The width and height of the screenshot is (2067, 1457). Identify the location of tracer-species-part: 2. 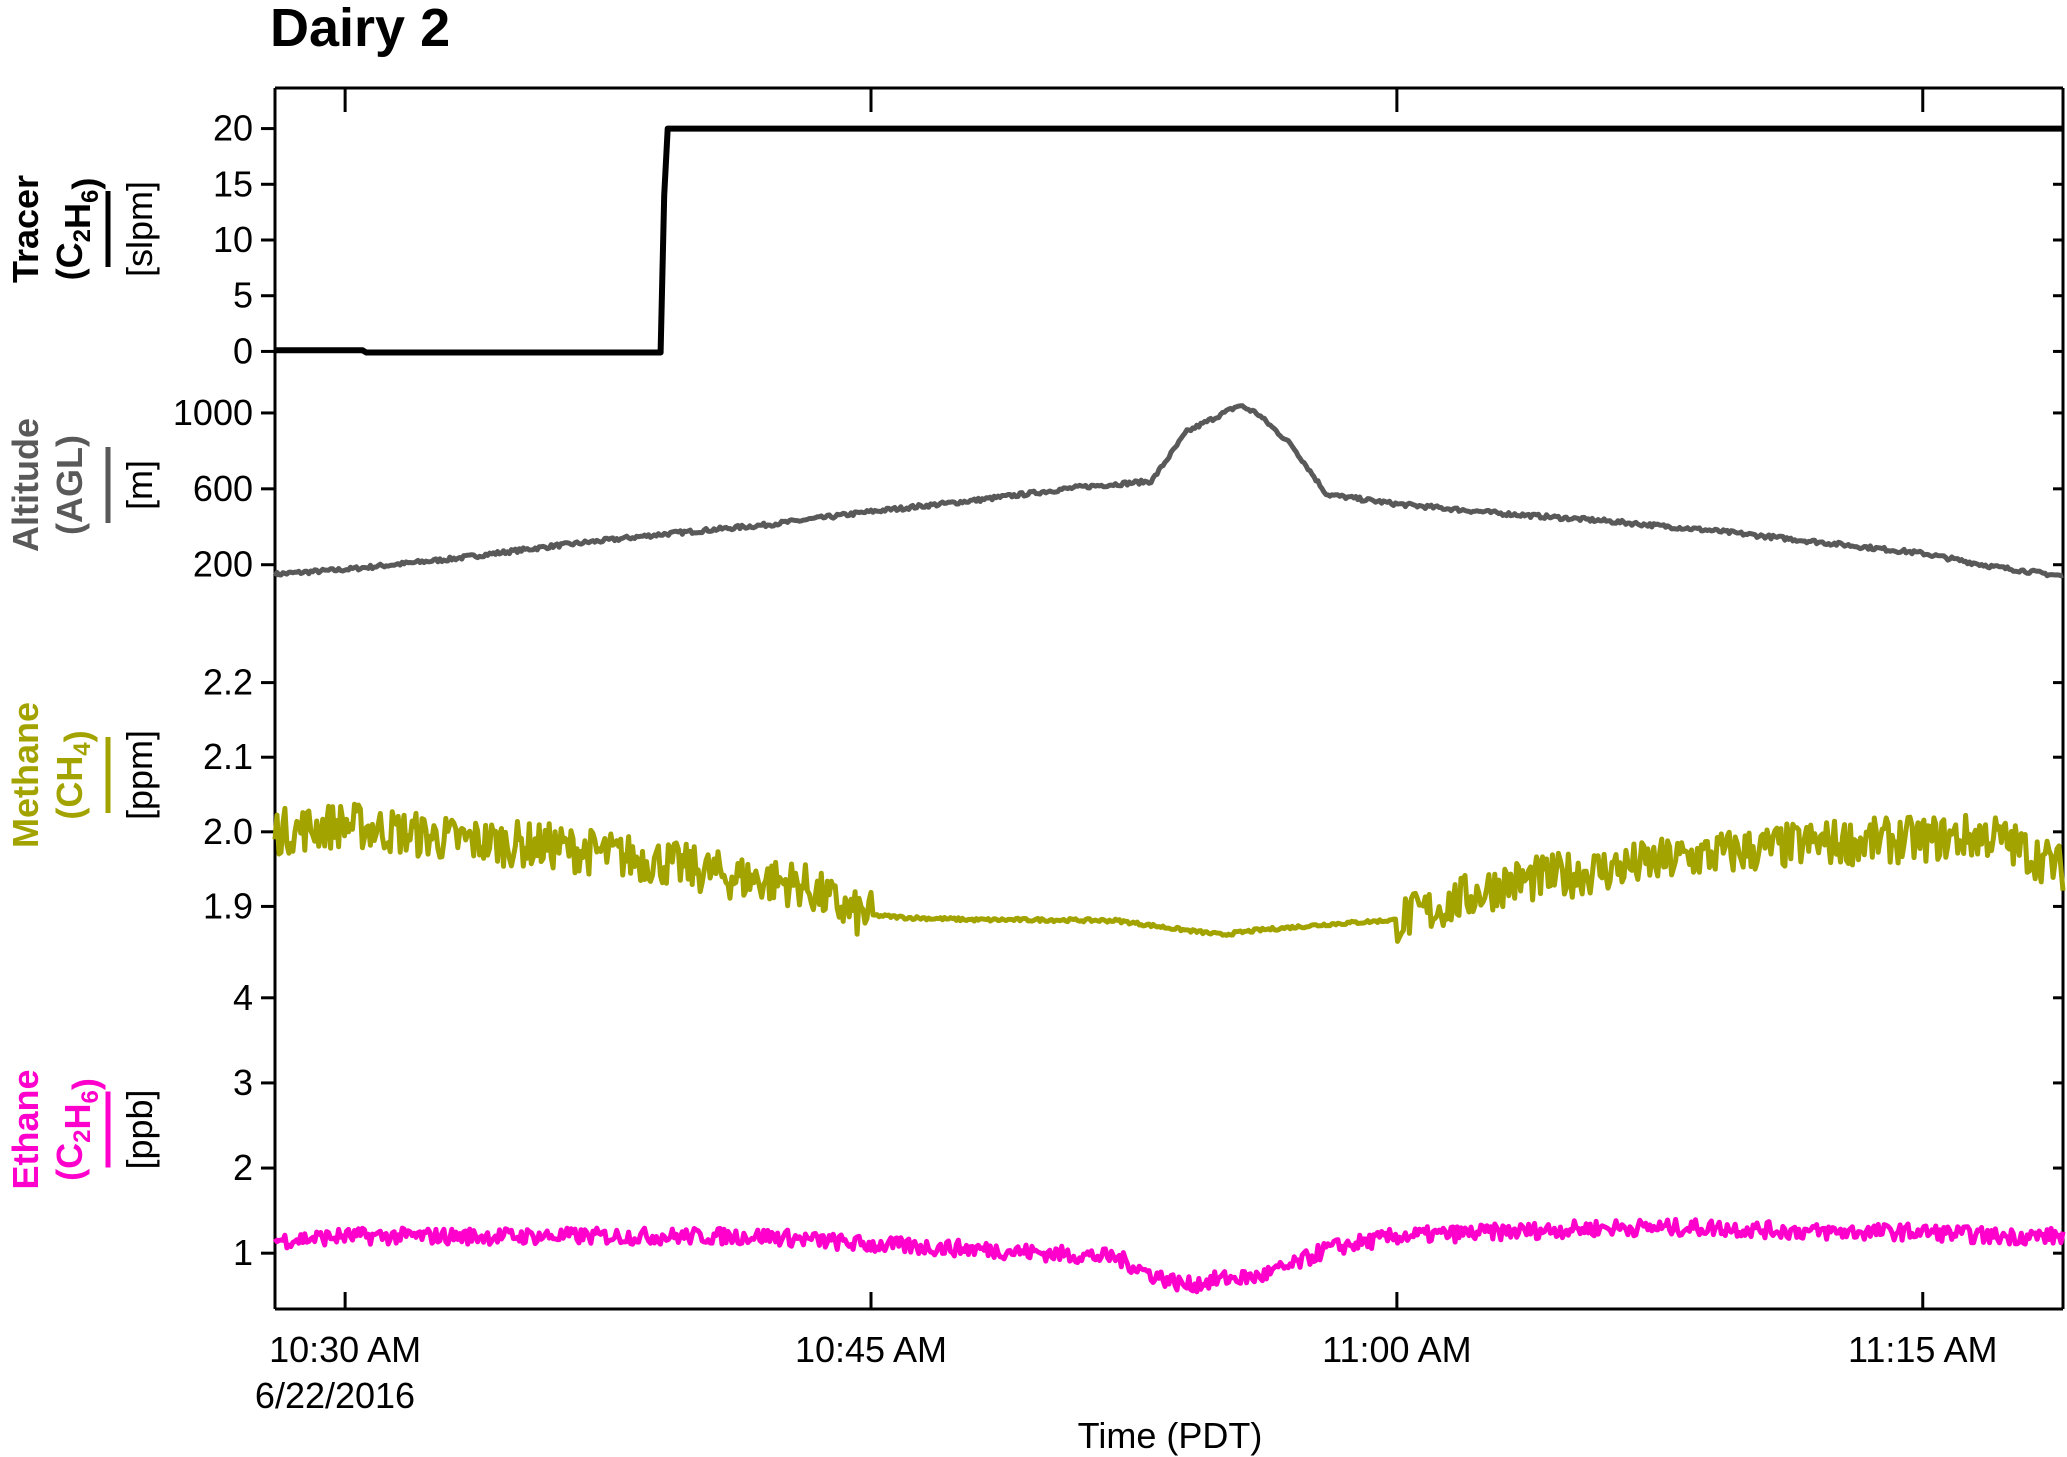
(82, 235).